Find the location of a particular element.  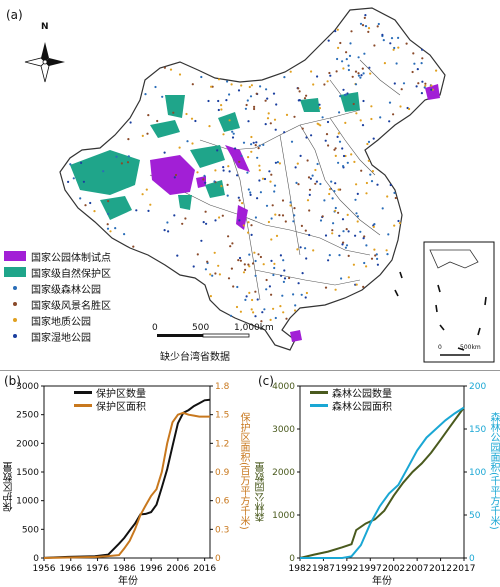

panel-label-c: (c) is located at coordinates (266, 381).